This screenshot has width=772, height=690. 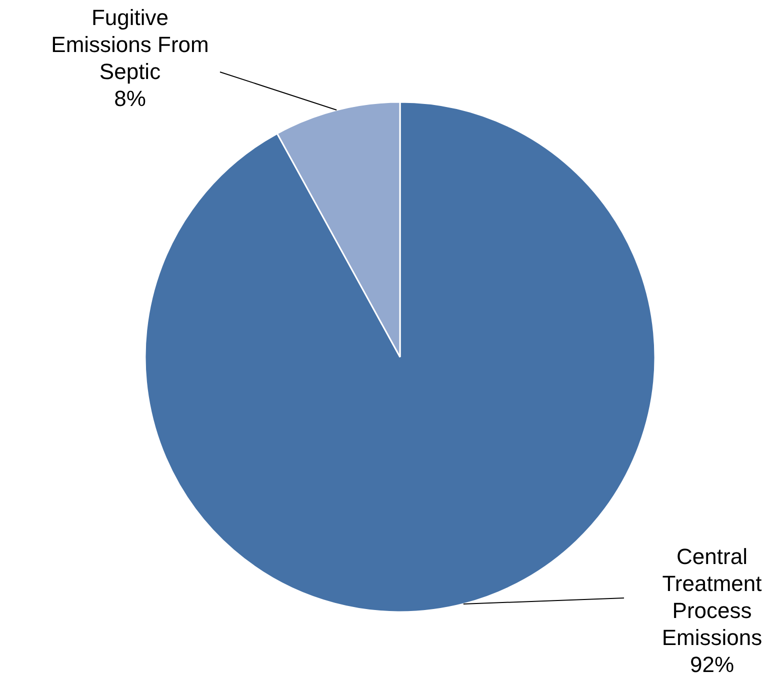 What do you see at coordinates (130, 98) in the screenshot?
I see `data-label: 8%` at bounding box center [130, 98].